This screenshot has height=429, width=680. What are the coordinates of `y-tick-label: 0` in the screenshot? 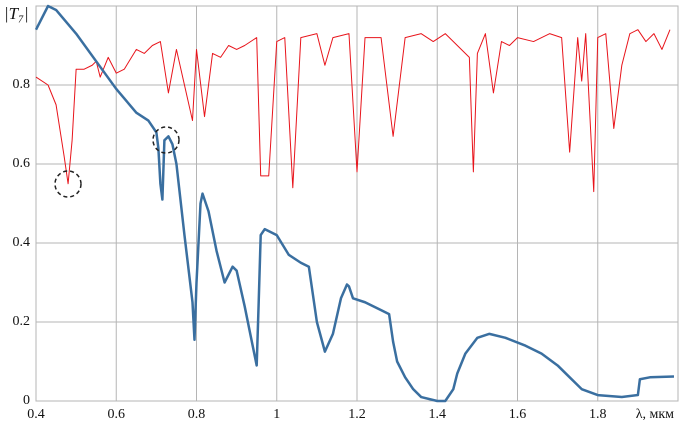 It's located at (26, 400).